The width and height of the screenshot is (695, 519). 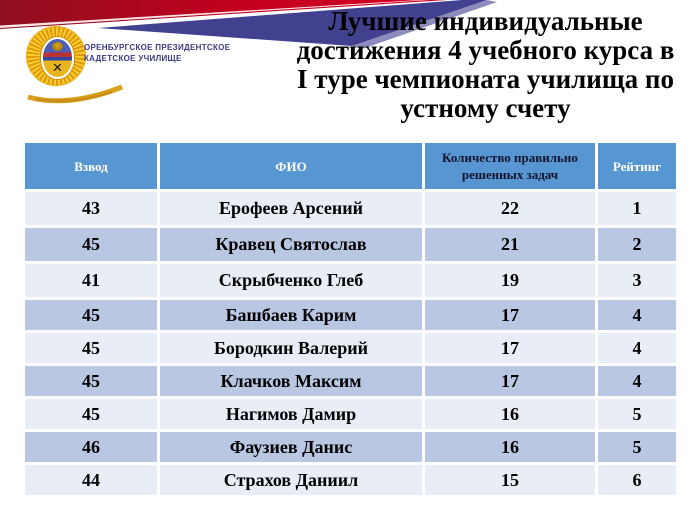 I want to click on table-row: 45 Башбаев Карим 17 4, so click(x=350, y=315).